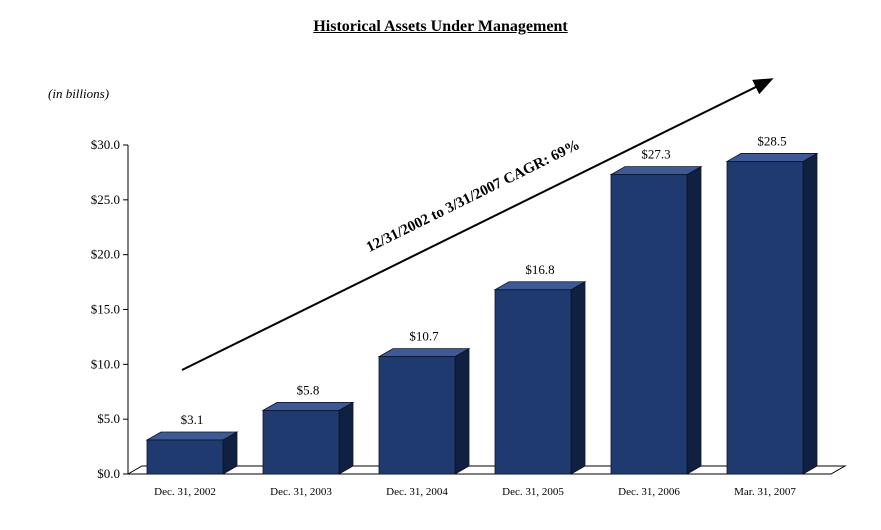 The width and height of the screenshot is (881, 530). What do you see at coordinates (185, 492) in the screenshot?
I see `x-tick-label: Dec. 31, 2002` at bounding box center [185, 492].